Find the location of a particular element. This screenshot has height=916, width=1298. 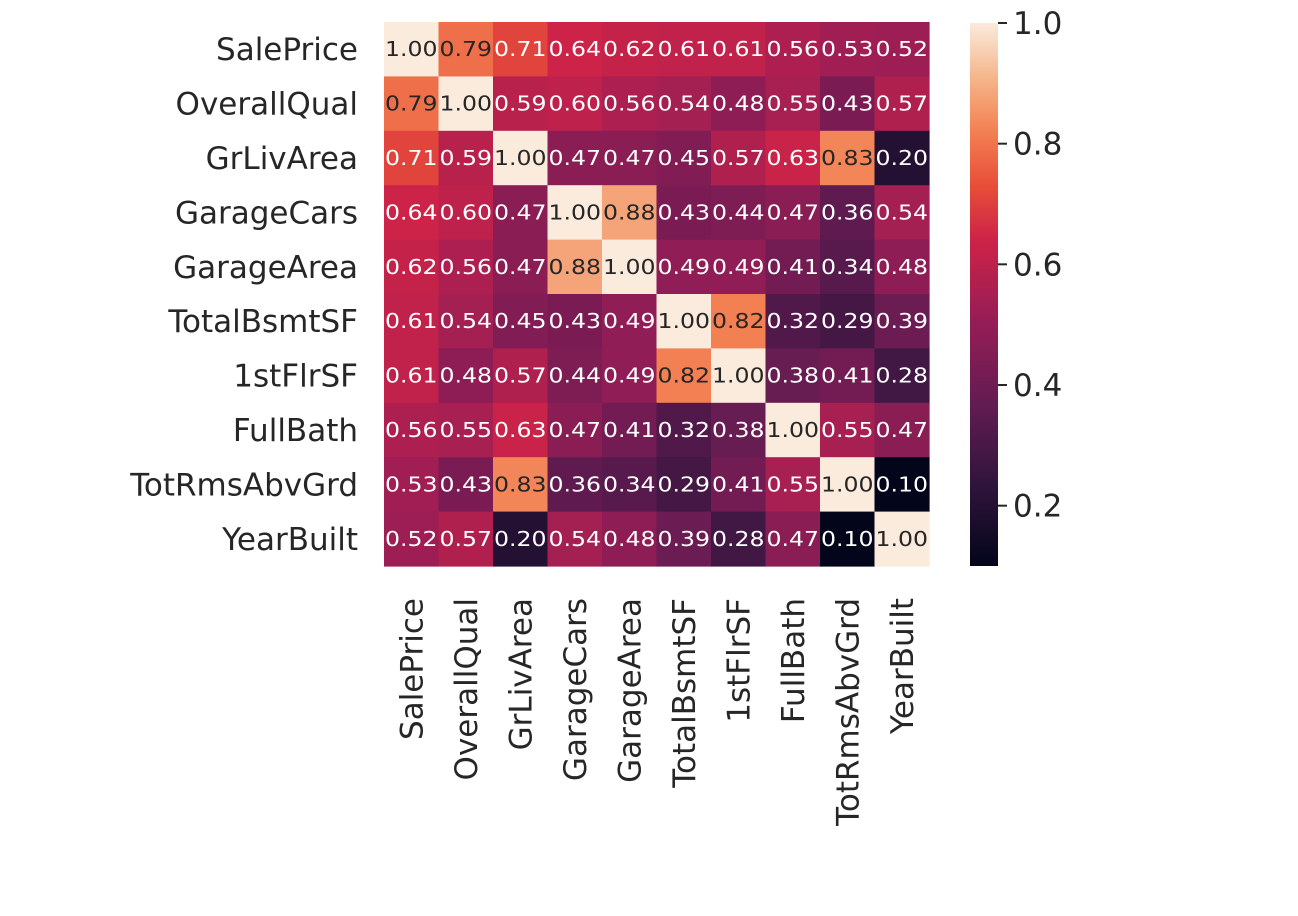

cell-value-label: 0.43 is located at coordinates (575, 321).